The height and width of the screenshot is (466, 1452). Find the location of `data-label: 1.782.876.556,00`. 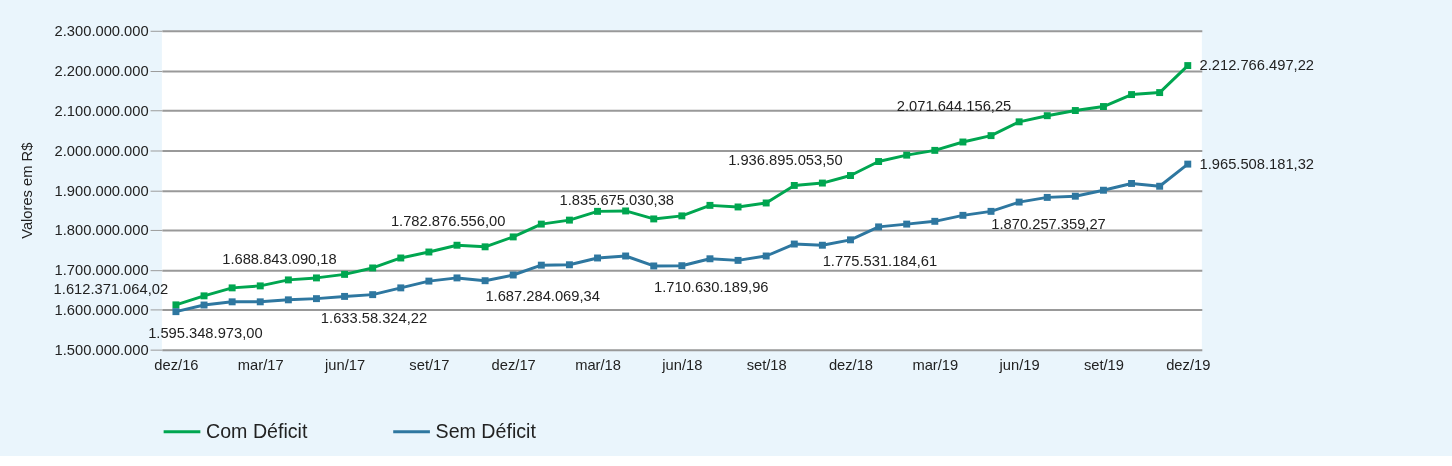

data-label: 1.782.876.556,00 is located at coordinates (448, 221).